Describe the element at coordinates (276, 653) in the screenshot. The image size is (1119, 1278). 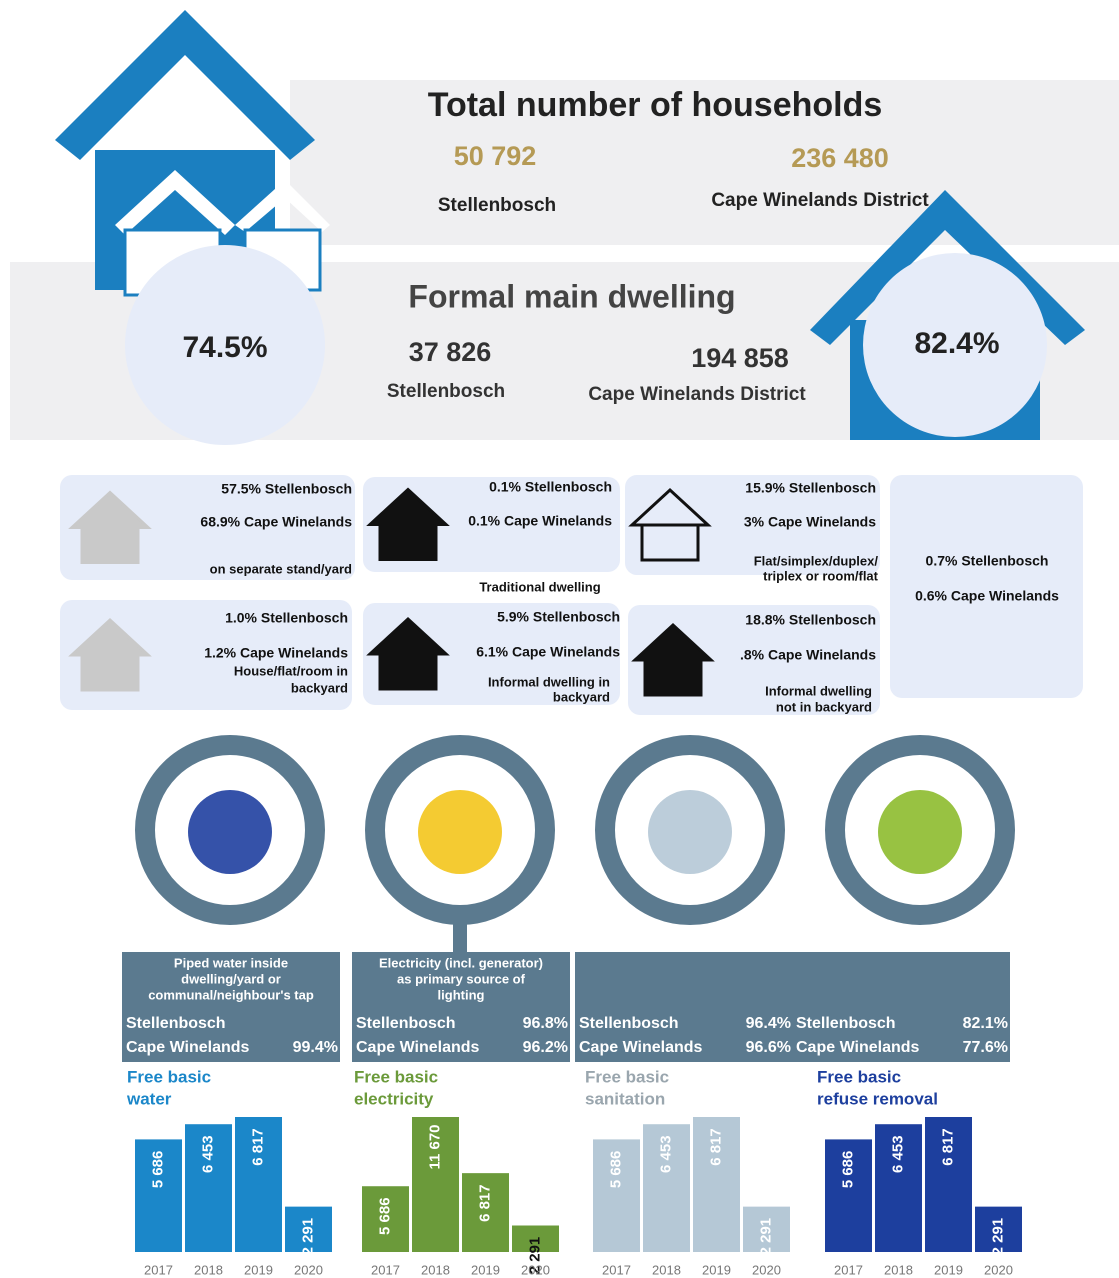
I see `dwelling-stat: 1.2% Cape Winelands` at that location.